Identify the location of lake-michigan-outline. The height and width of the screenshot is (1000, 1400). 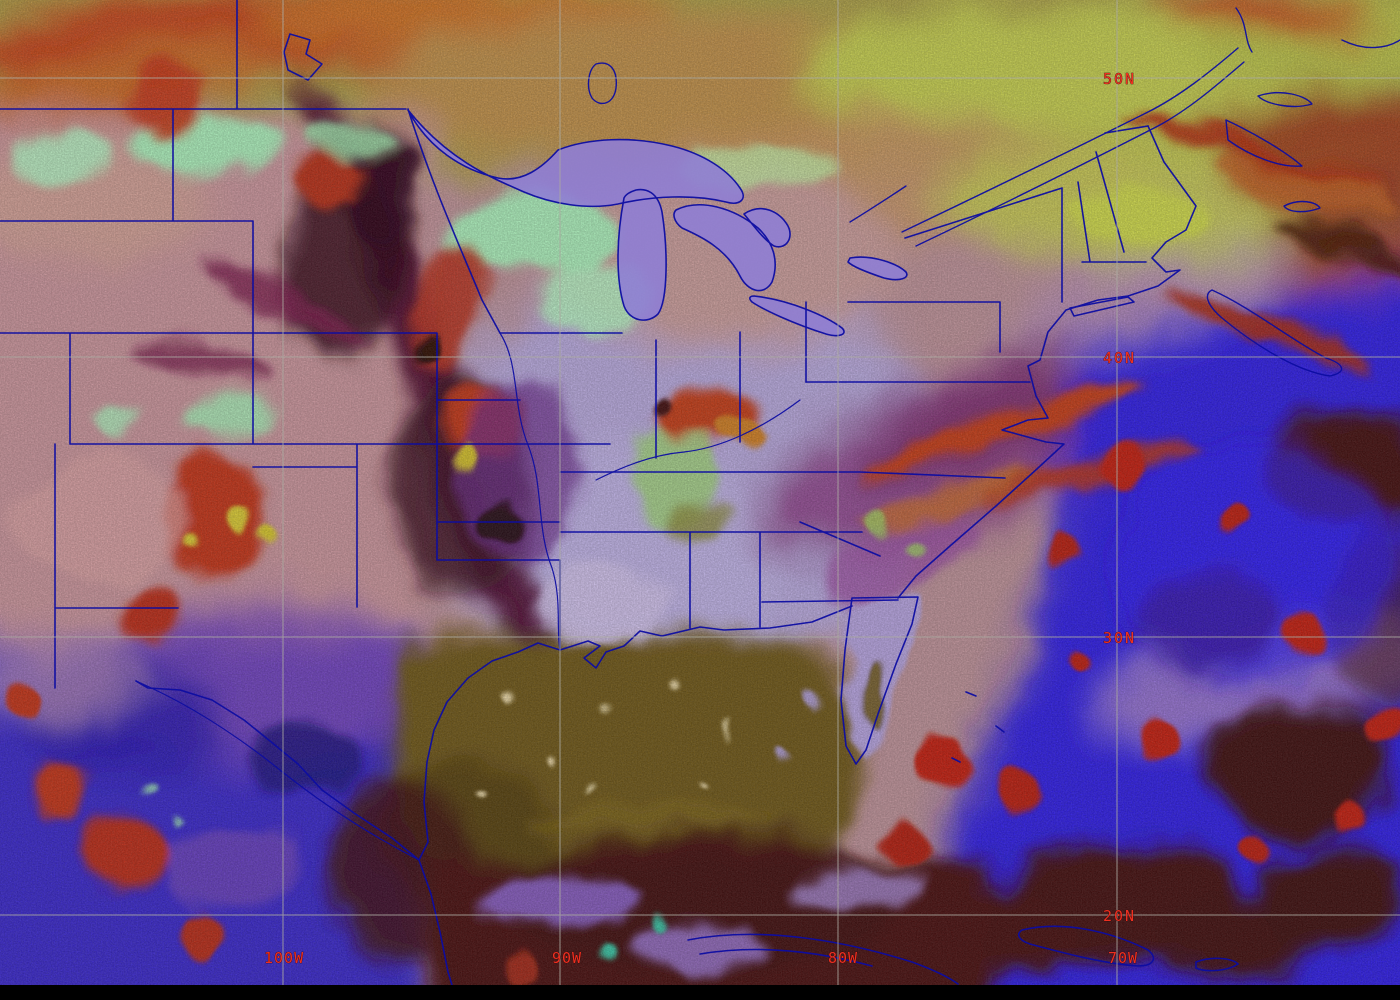
(642, 254).